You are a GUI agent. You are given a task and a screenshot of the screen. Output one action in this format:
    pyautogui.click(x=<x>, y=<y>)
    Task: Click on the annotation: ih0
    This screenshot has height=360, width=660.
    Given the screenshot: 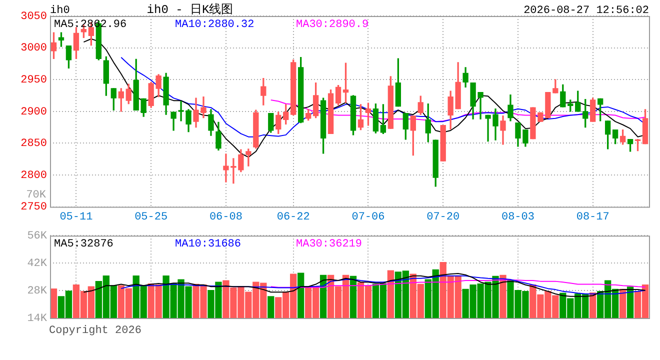 What is the action you would take?
    pyautogui.click(x=60, y=10)
    